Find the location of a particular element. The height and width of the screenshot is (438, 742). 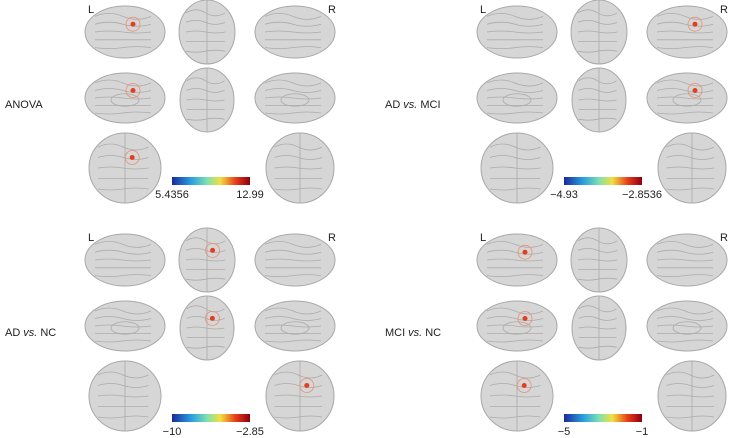

label-part: vs. is located at coordinates (415, 333).